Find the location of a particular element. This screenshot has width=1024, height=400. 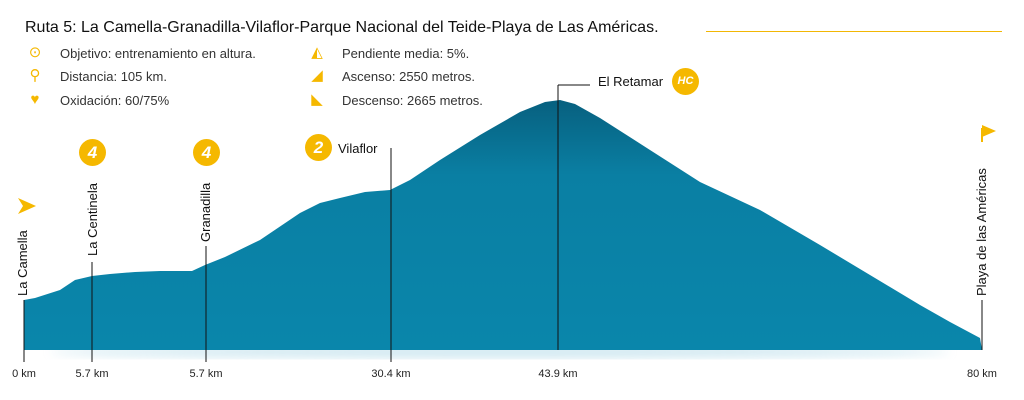

heart-icon: ♥ is located at coordinates (35, 99).